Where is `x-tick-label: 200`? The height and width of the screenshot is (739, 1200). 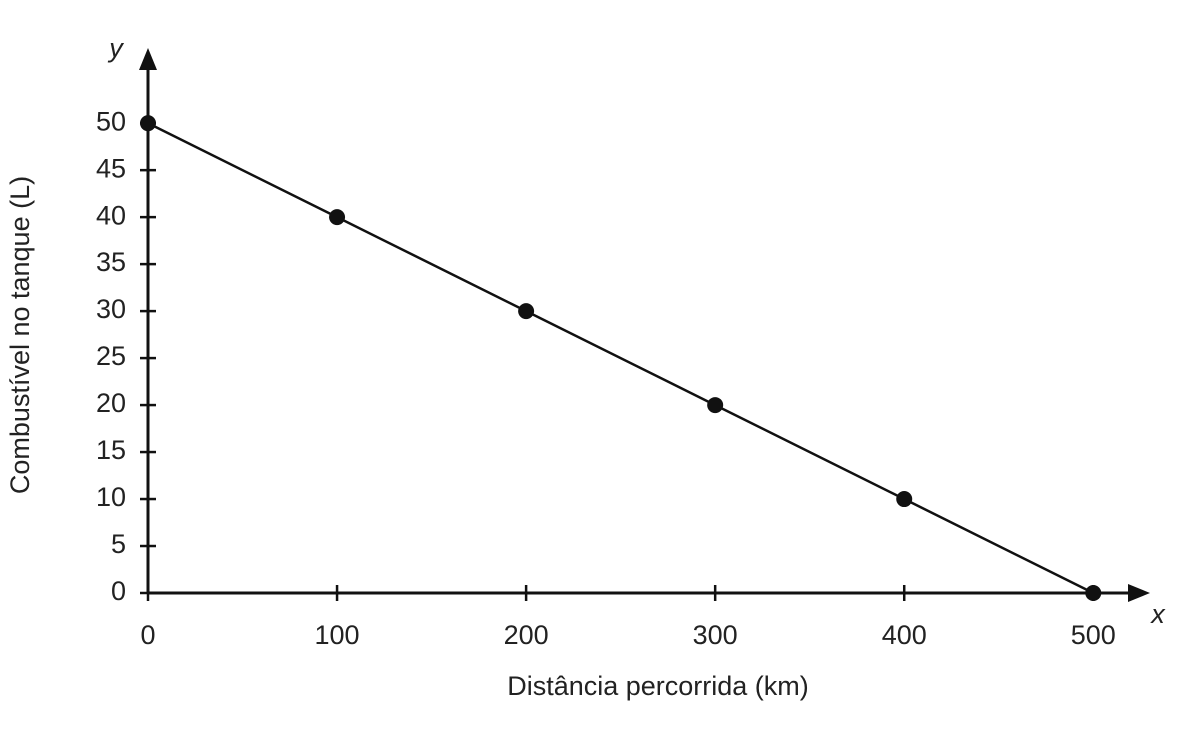 x-tick-label: 200 is located at coordinates (526, 635).